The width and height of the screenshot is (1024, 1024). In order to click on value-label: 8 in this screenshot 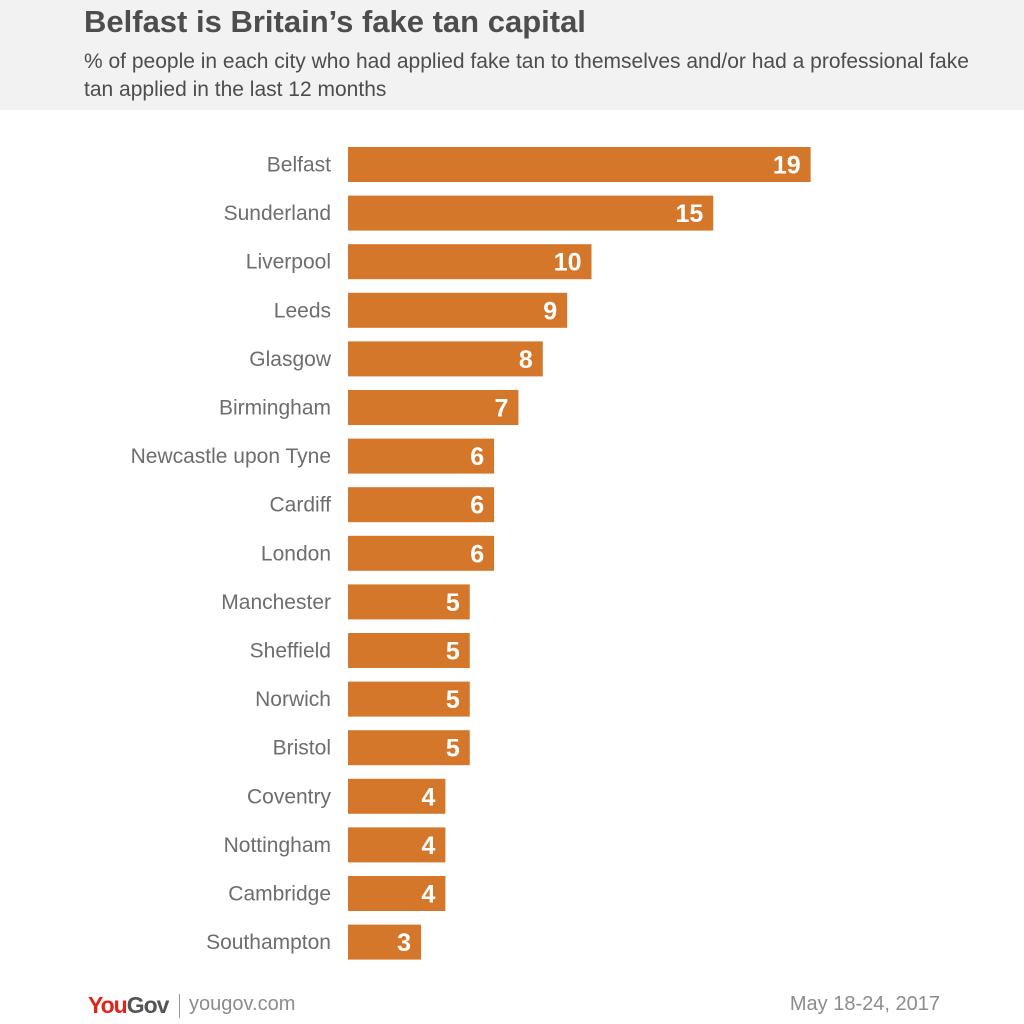, I will do `click(526, 360)`.